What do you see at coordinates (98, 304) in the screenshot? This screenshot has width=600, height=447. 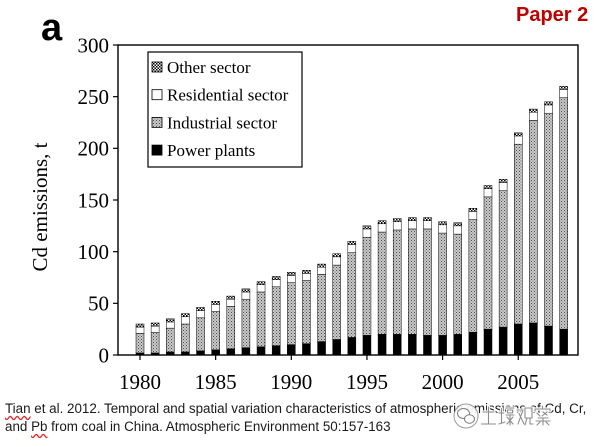 I see `y-tick-label: 50` at bounding box center [98, 304].